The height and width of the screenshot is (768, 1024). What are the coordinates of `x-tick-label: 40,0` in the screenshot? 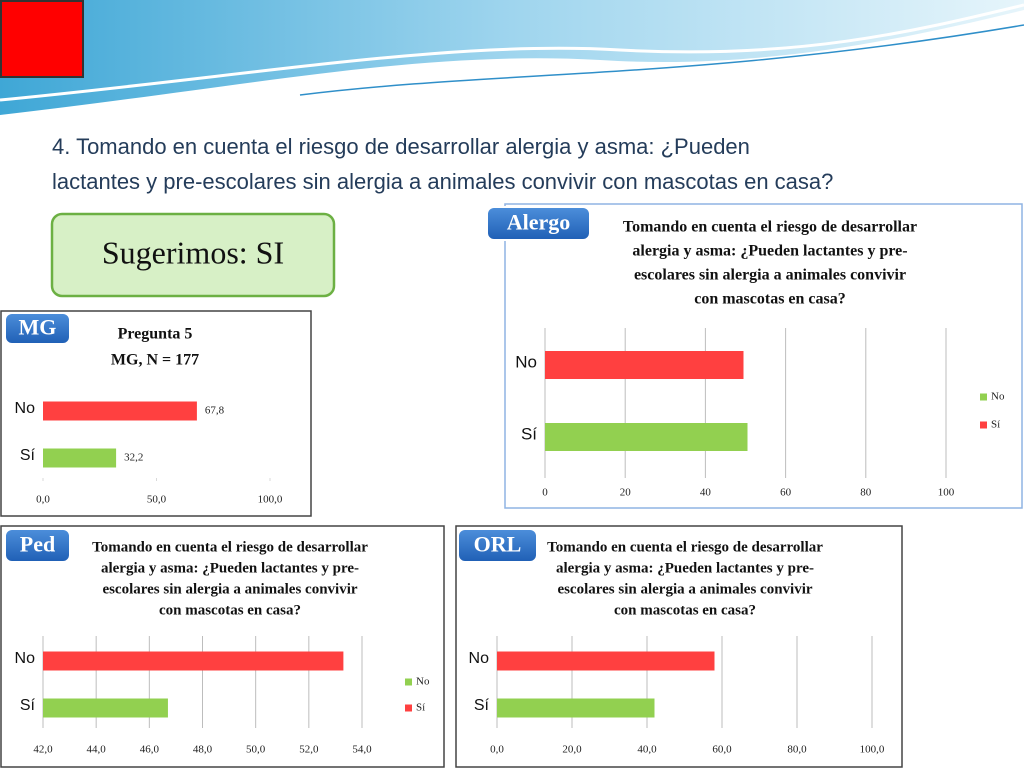 It's located at (647, 750).